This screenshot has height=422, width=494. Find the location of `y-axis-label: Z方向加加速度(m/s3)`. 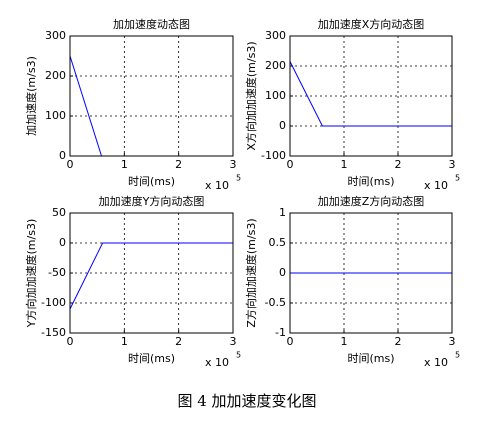

y-axis-label: Z方向加加速度(m/s3) is located at coordinates (251, 272).